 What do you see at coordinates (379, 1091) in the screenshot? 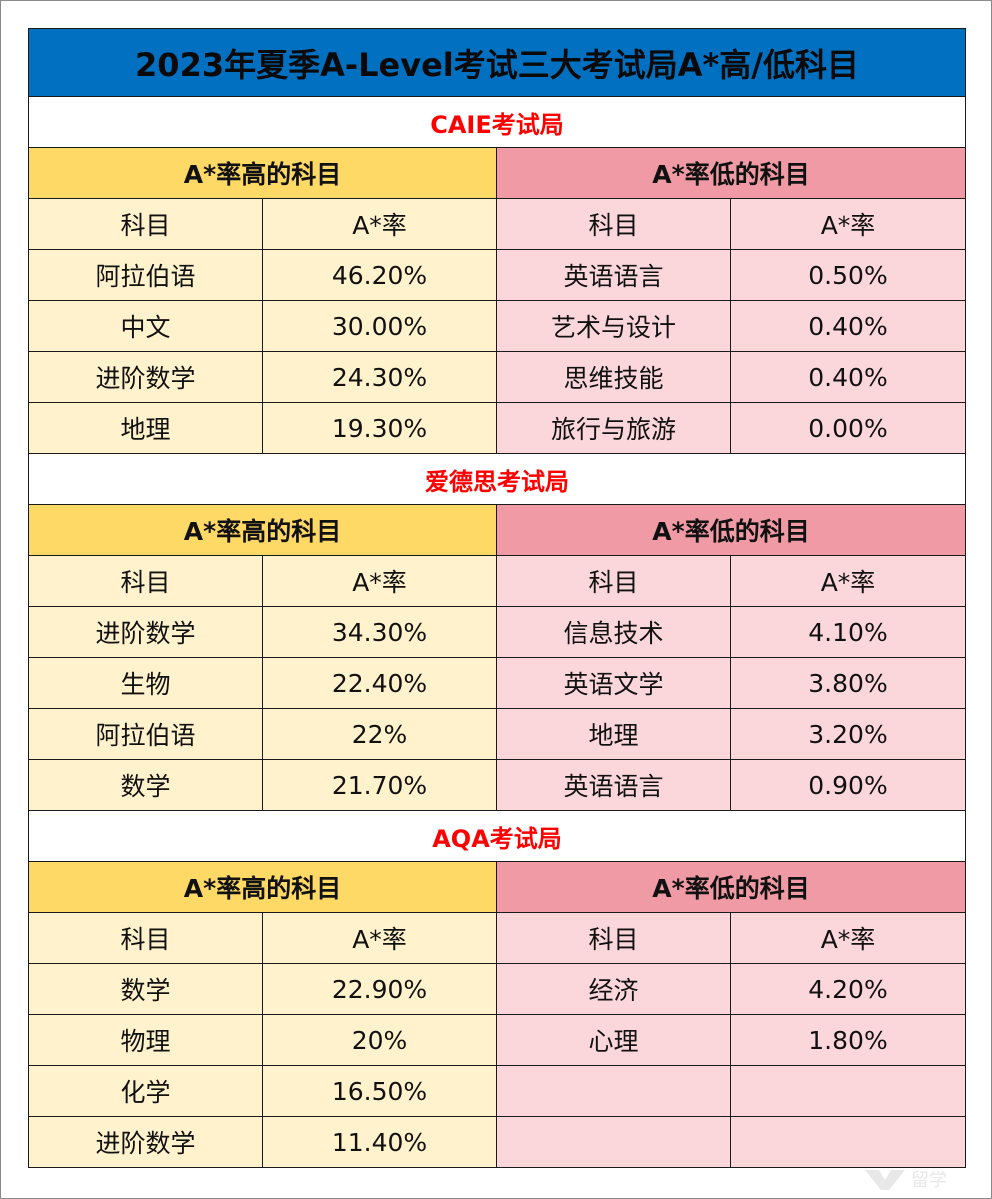
I see `high-rate-cell: 16.50%` at bounding box center [379, 1091].